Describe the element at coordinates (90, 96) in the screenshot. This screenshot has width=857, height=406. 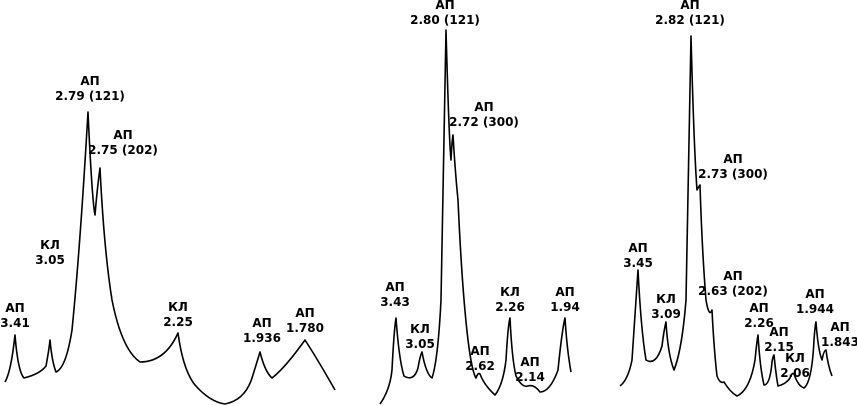
I see `peak-d-spacing: 2.79 (121)` at that location.